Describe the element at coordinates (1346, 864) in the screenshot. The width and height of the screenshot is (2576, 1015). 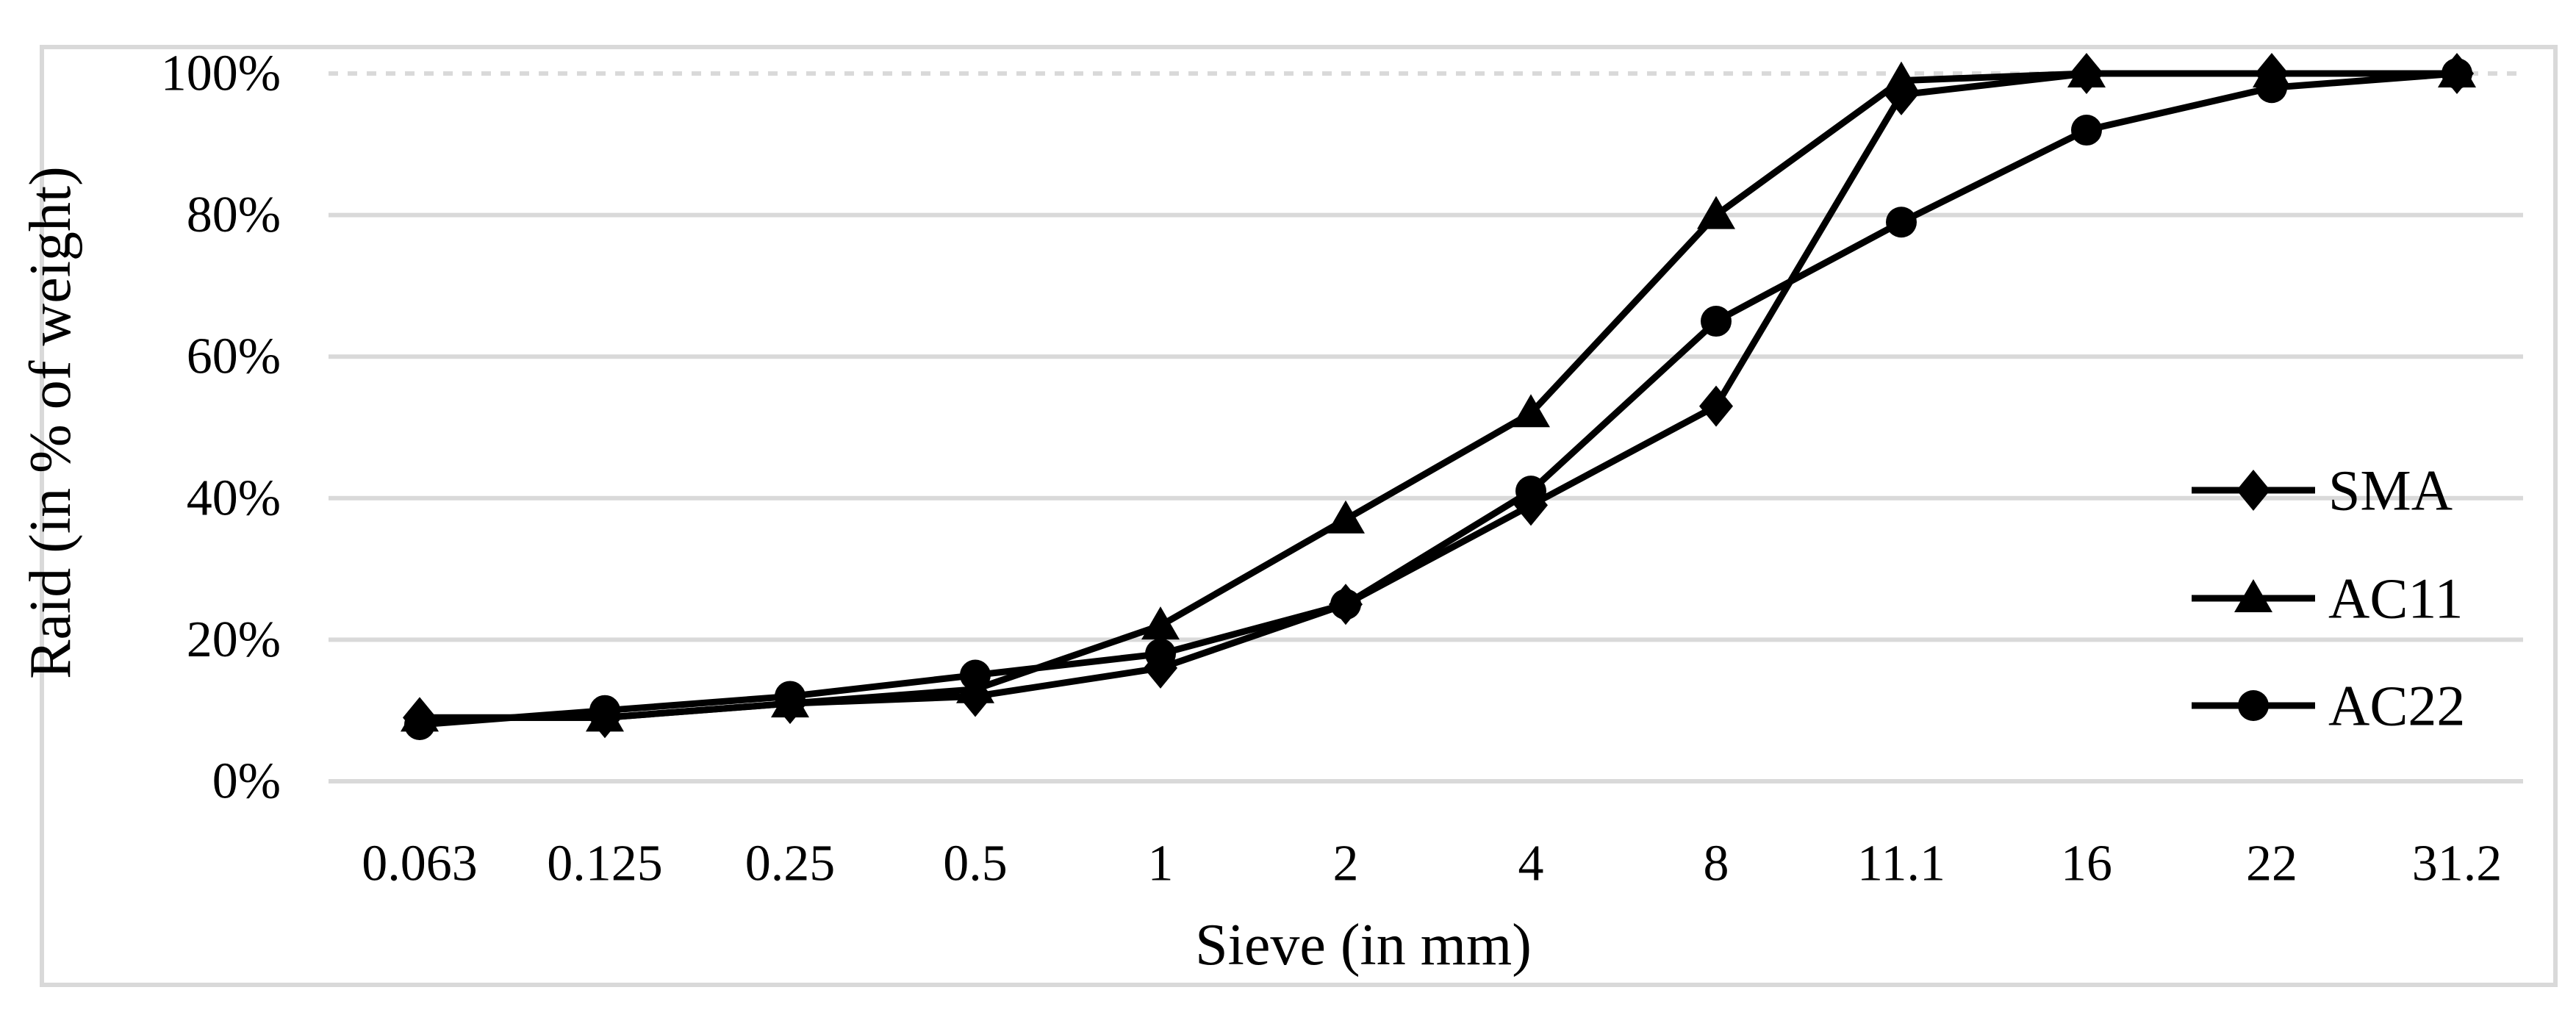
I see `x-tick-label: 2` at that location.